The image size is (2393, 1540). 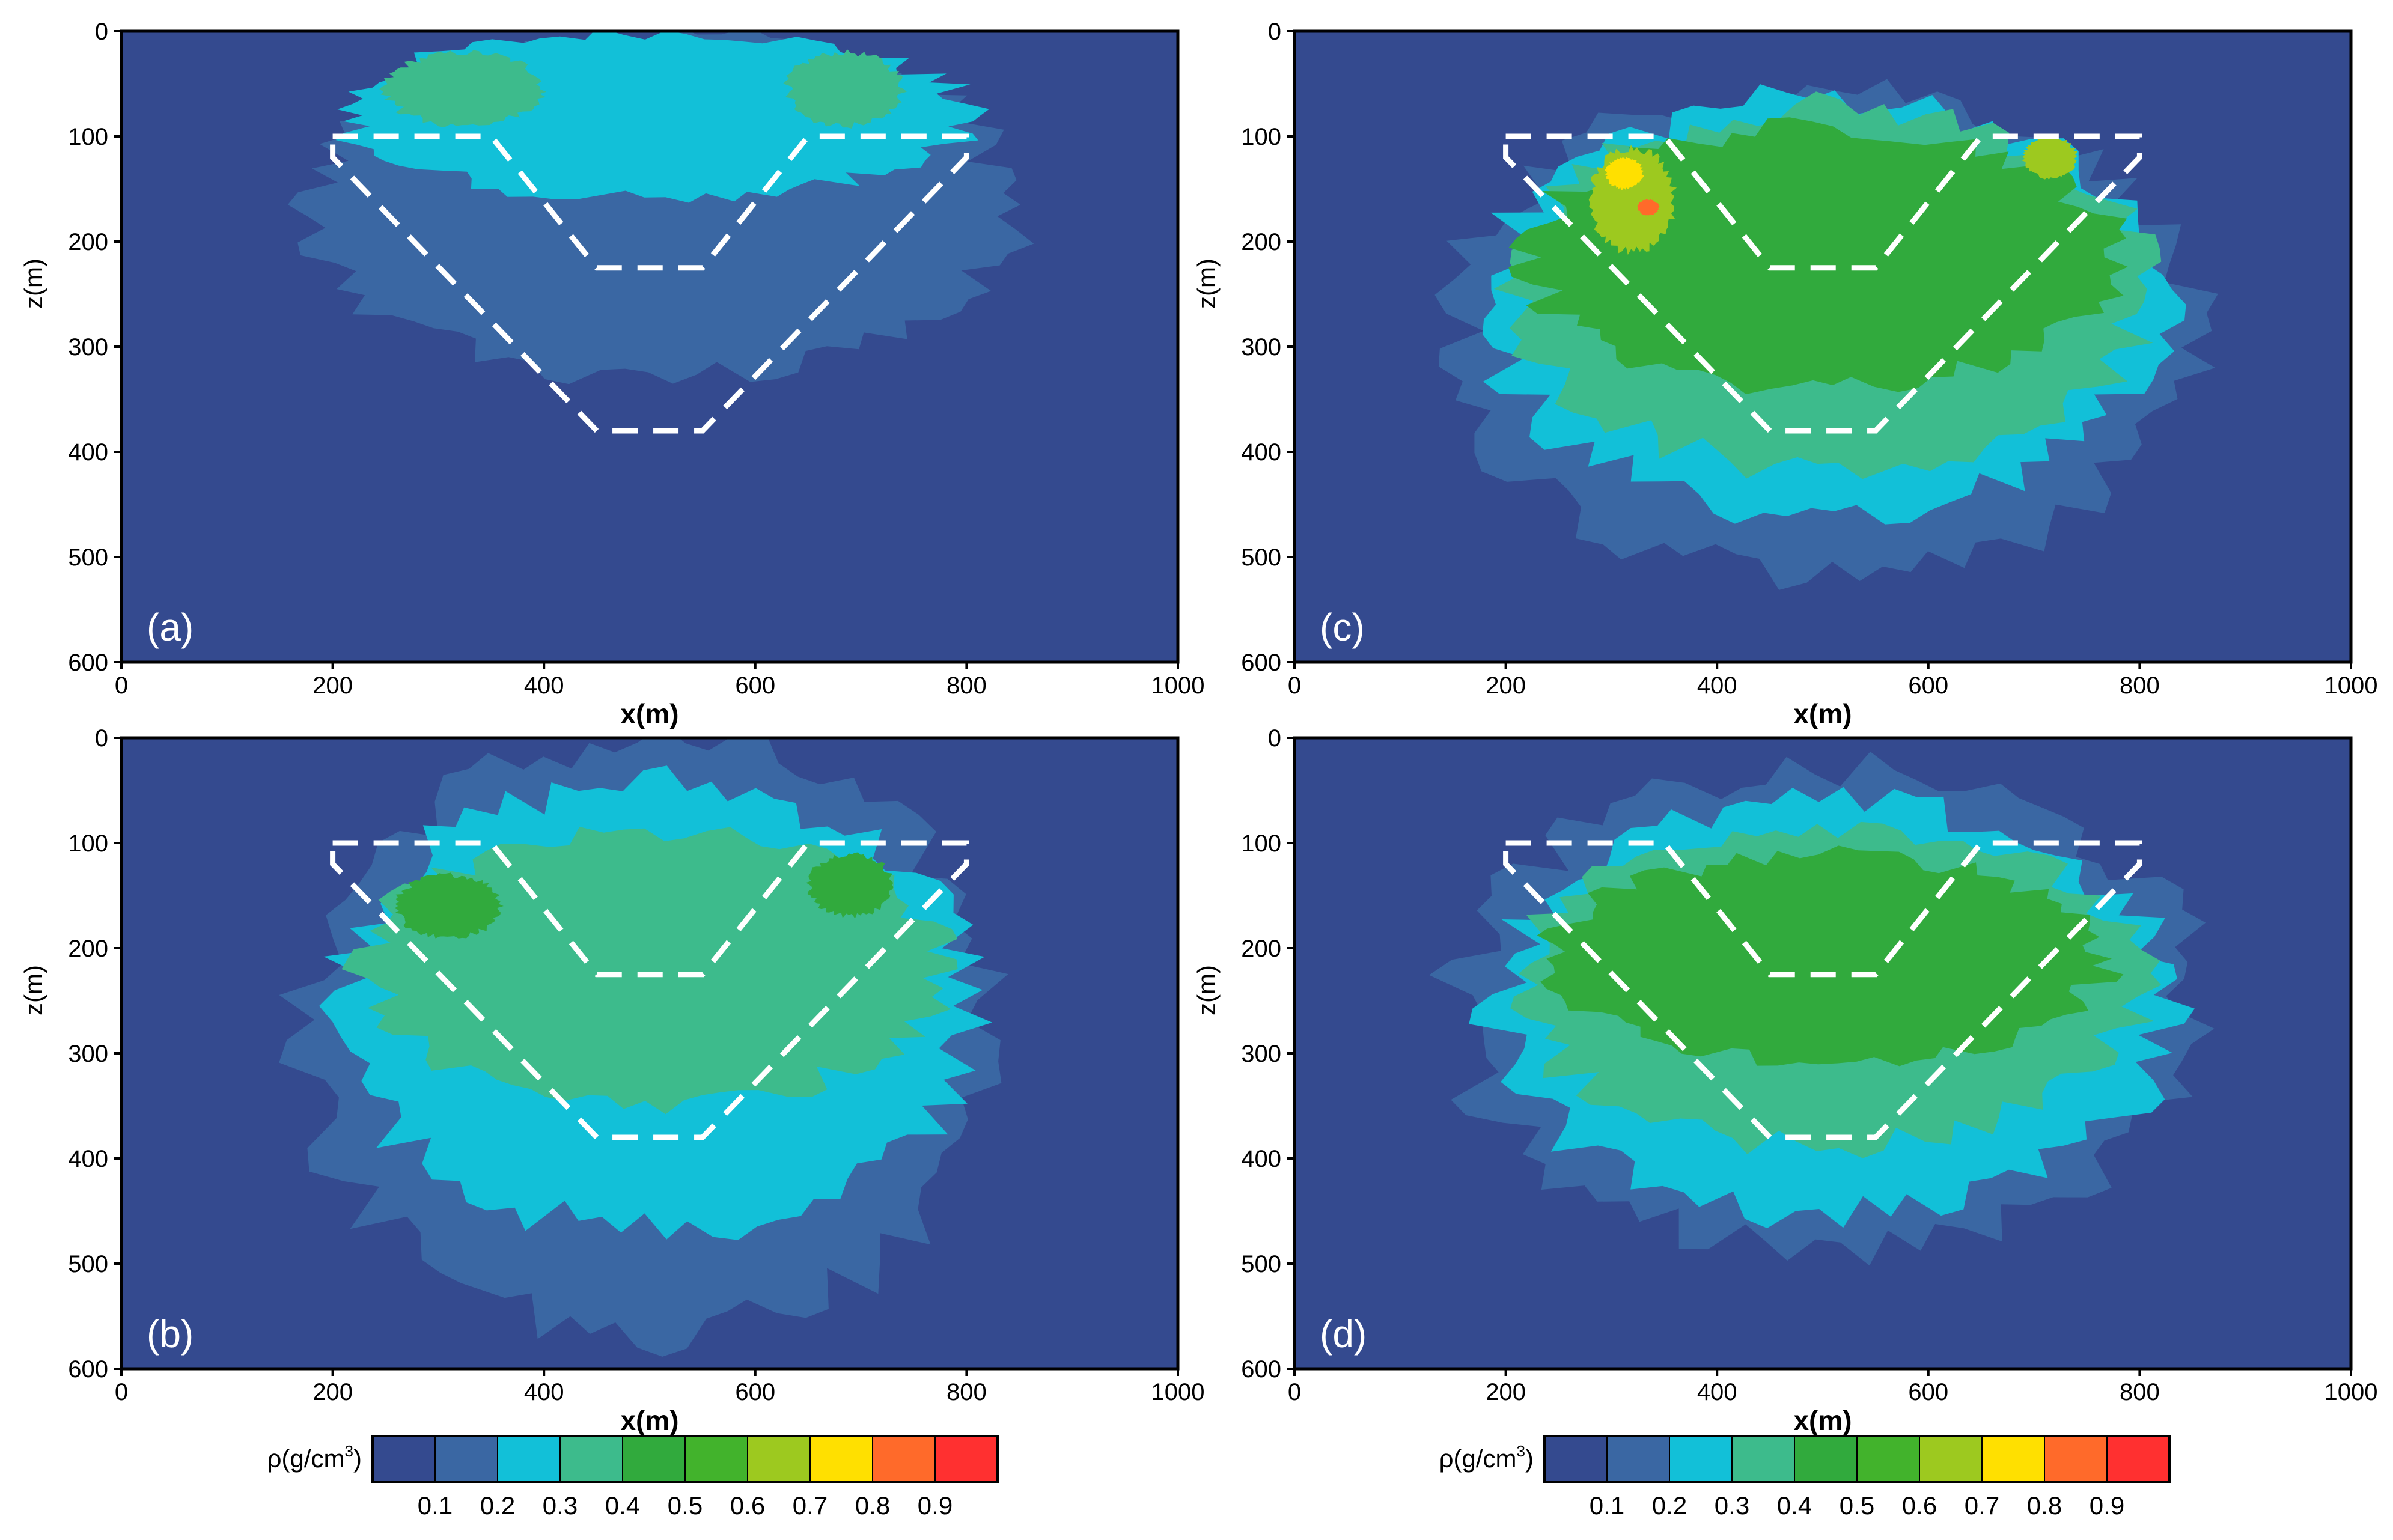 I want to click on colorbar-tick-label: 0.3, so click(x=561, y=1506).